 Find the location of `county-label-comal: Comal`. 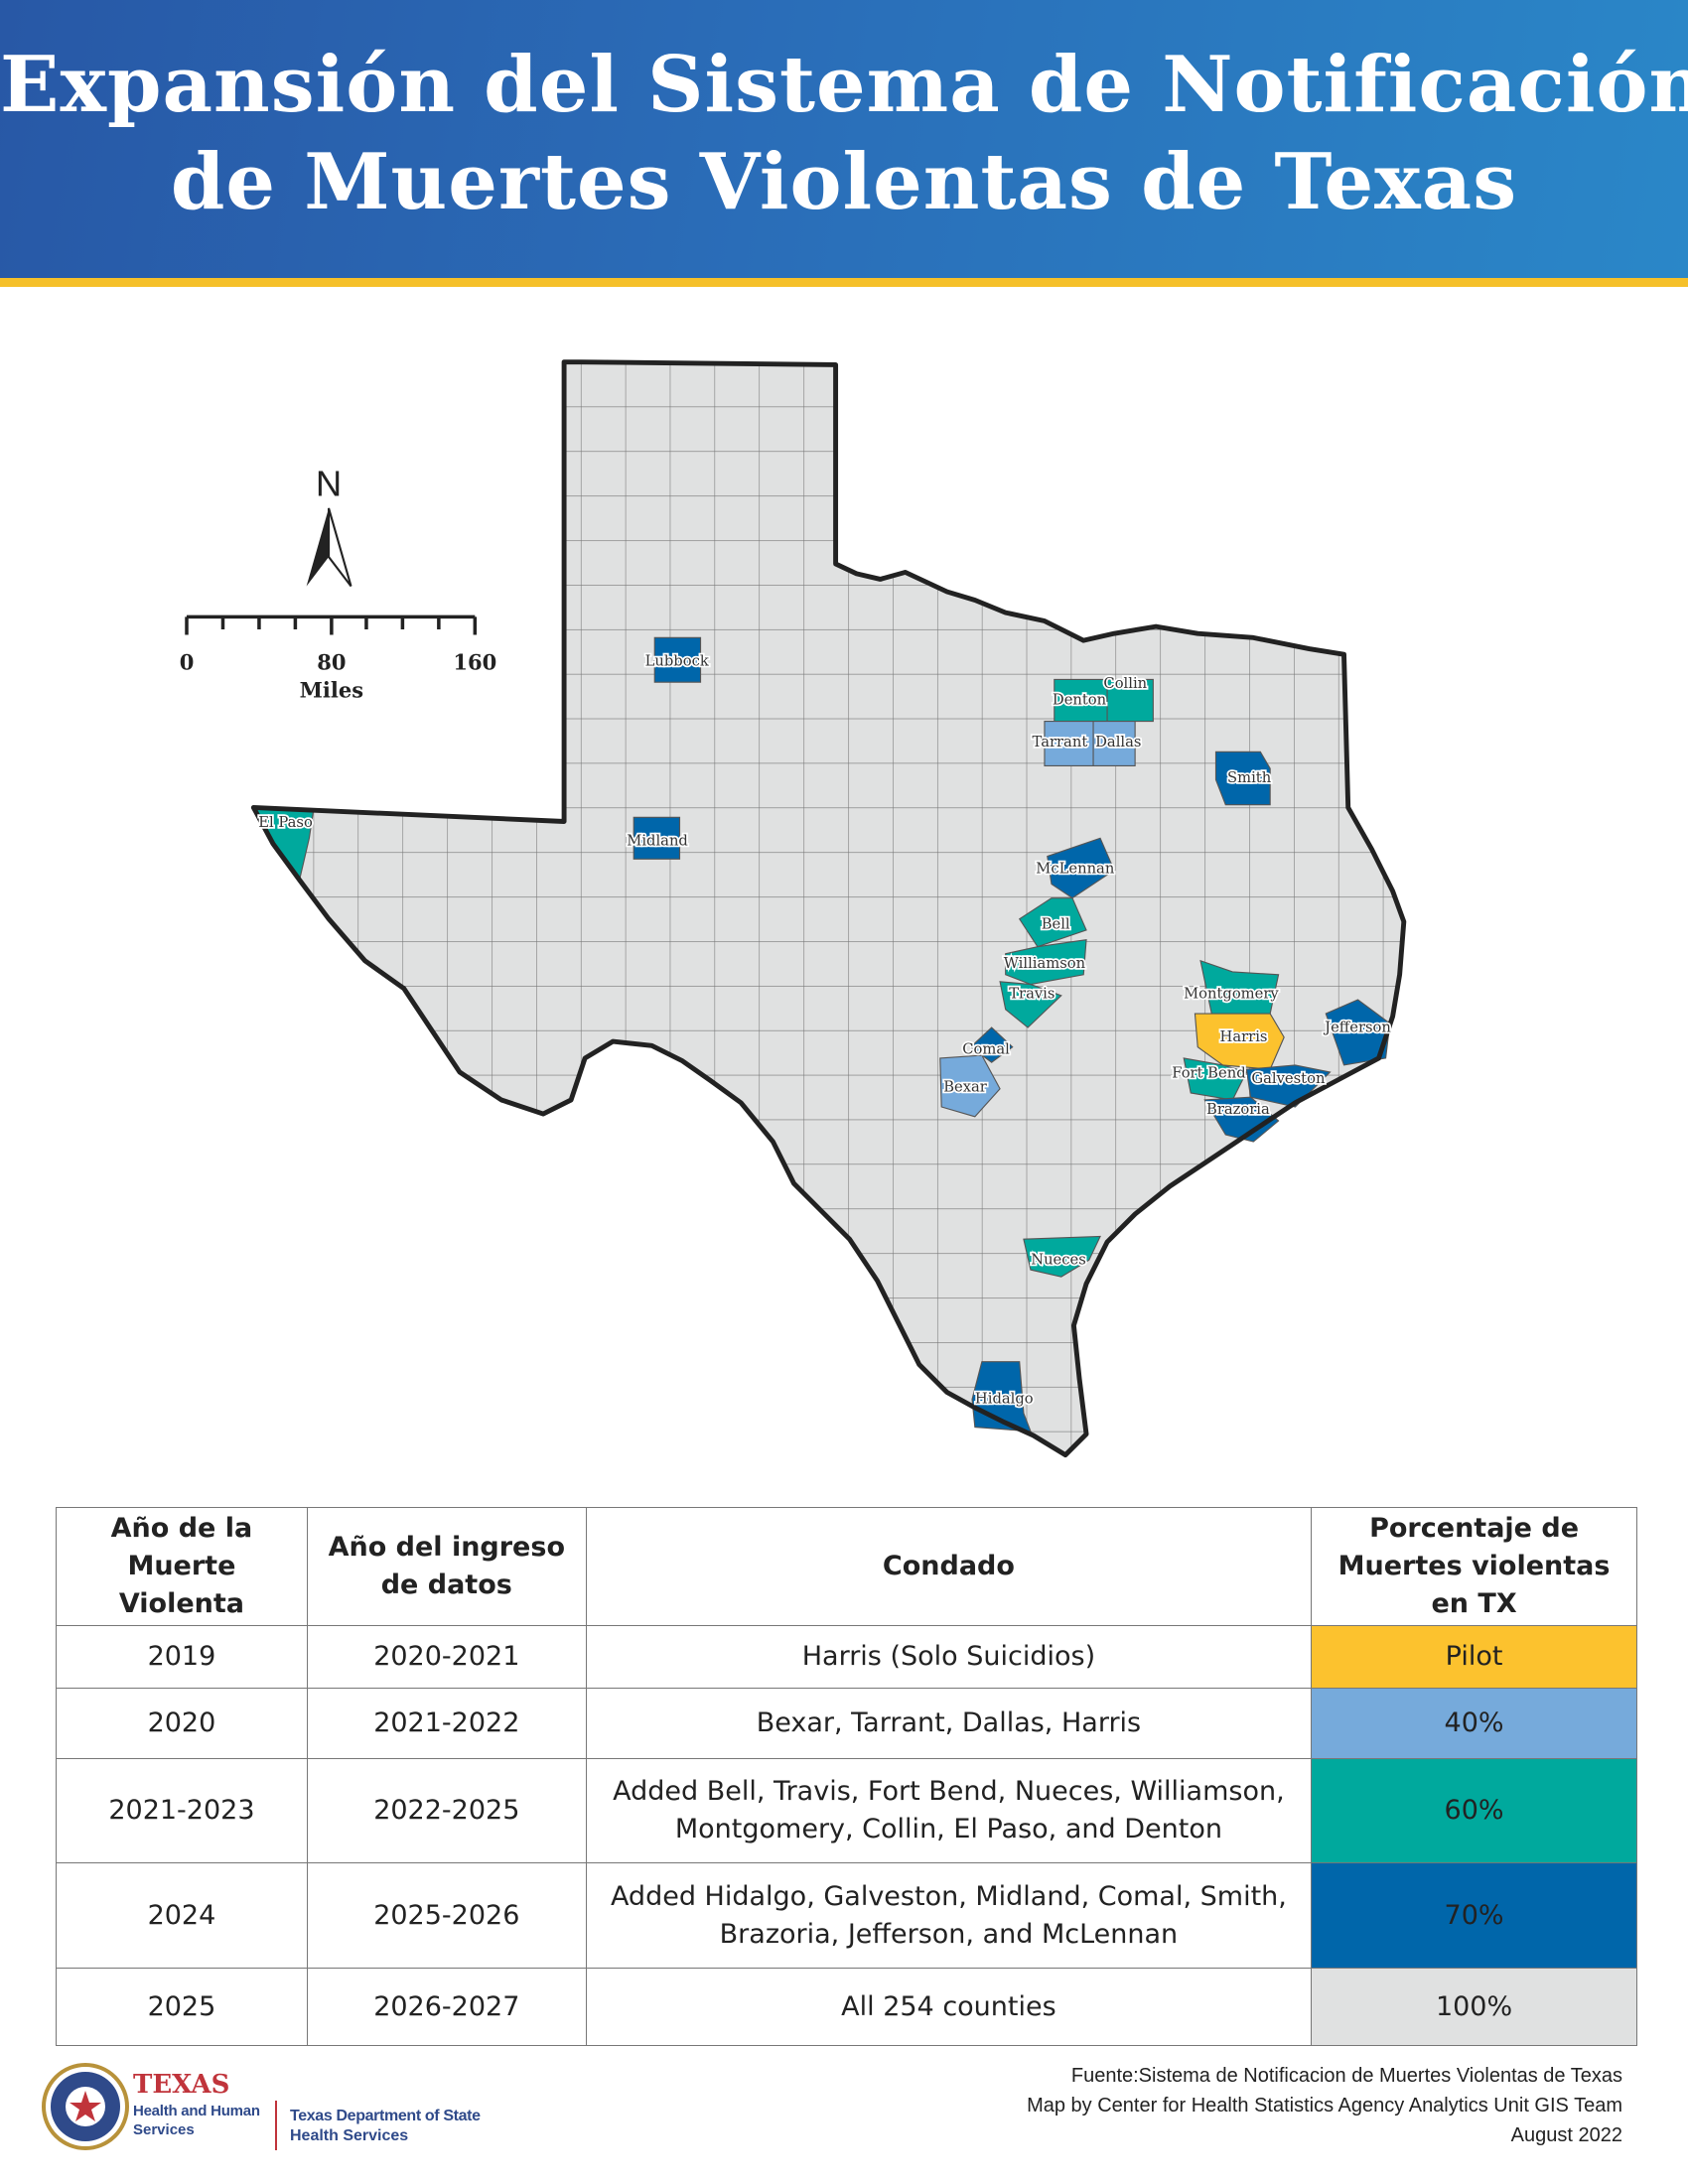

county-label-comal: Comal is located at coordinates (986, 1049).